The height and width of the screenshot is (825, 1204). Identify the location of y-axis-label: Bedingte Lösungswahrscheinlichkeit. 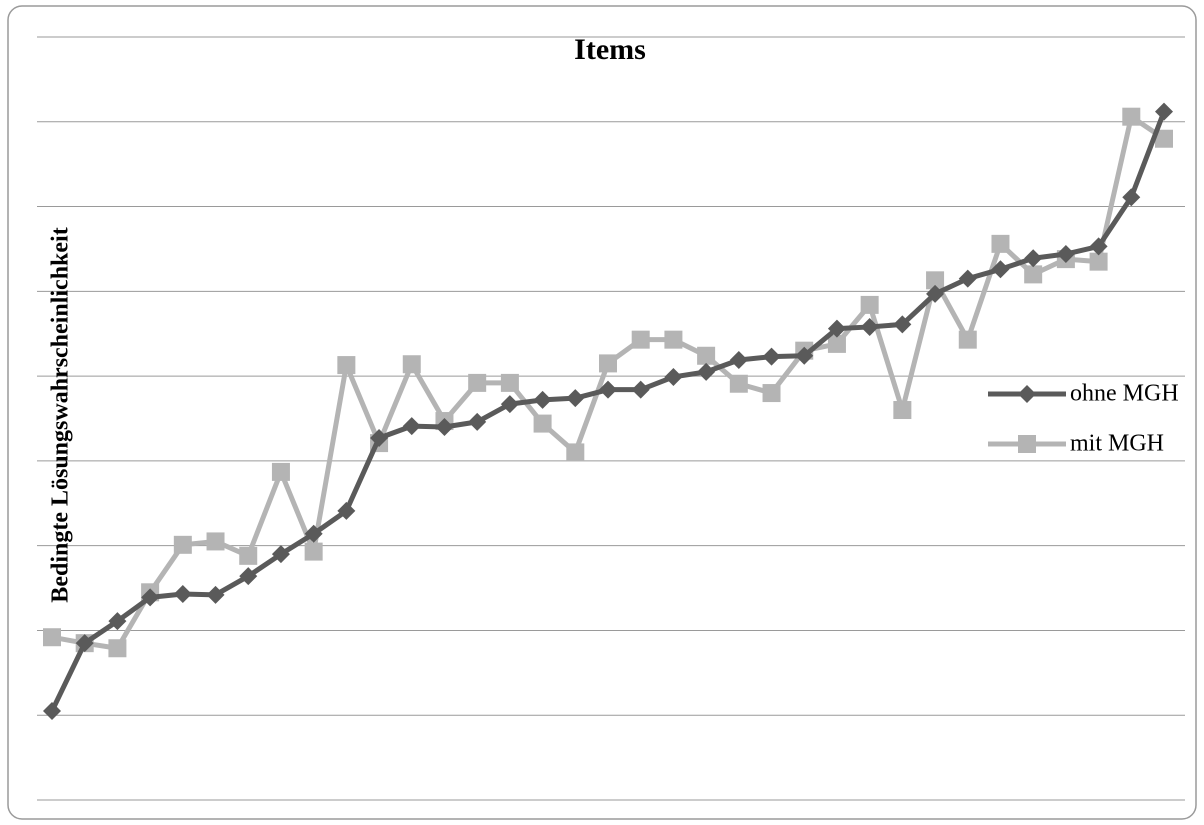
(61, 414).